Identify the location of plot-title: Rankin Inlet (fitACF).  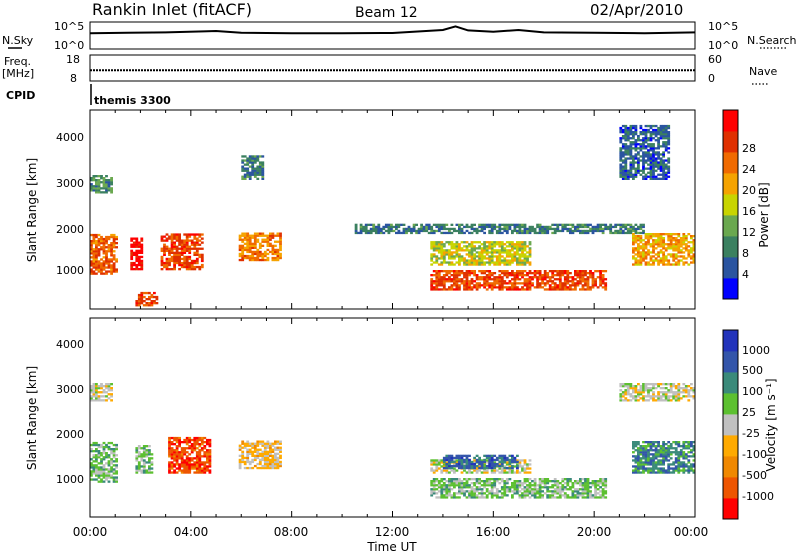
(172, 9).